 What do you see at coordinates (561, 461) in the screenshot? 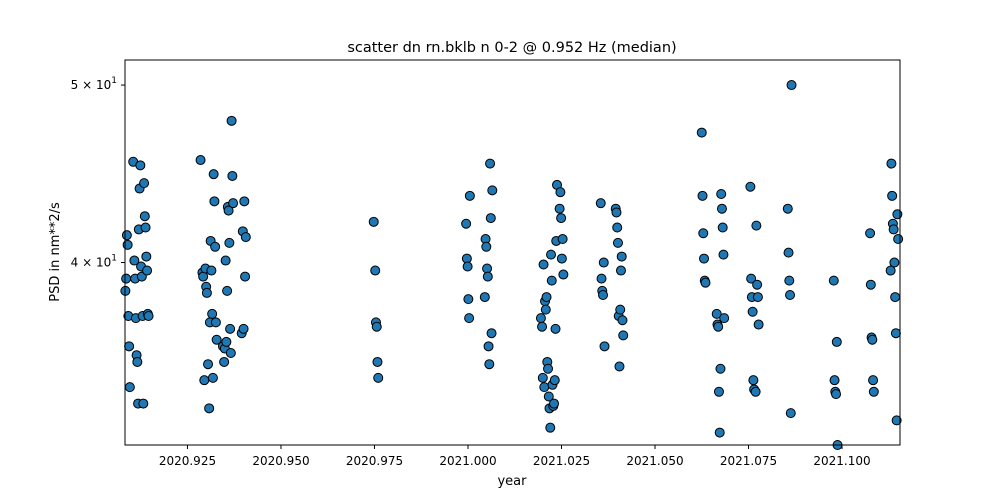
I see `x-tick-label: 2021.025` at bounding box center [561, 461].